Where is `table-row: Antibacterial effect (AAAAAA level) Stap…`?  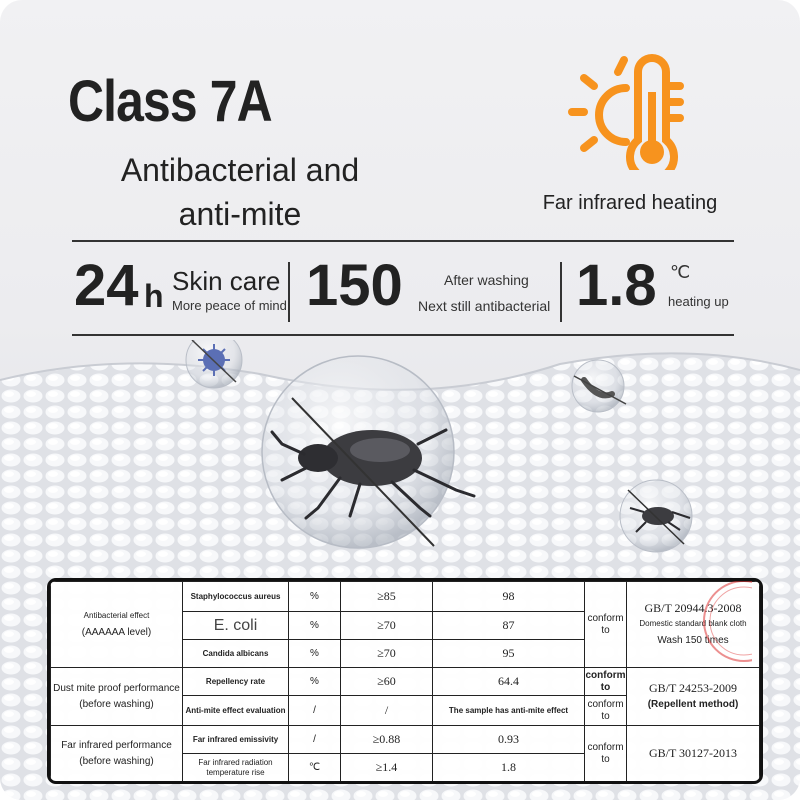 table-row: Antibacterial effect (AAAAAA level) Stap… is located at coordinates (405, 624).